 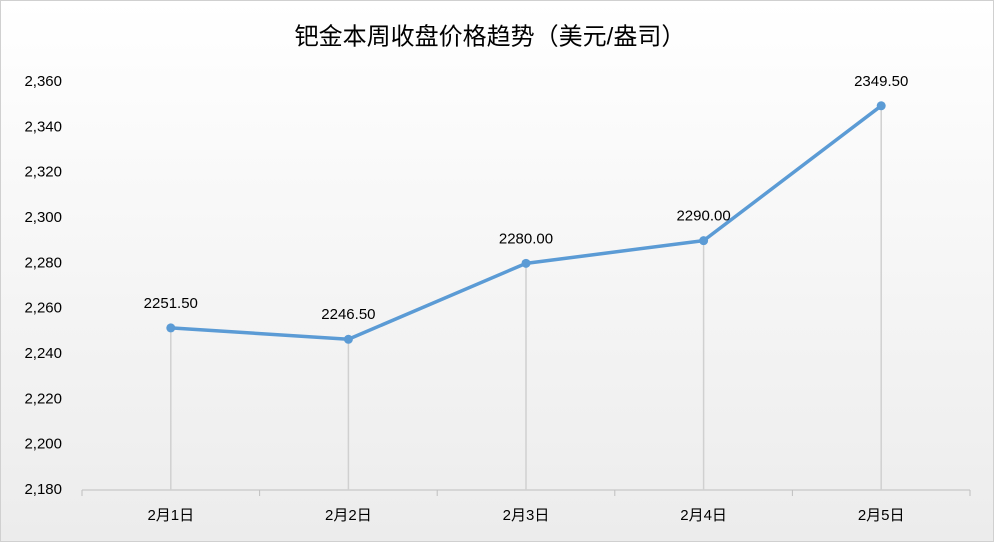 I want to click on data-label: 2349.50, so click(x=881, y=81).